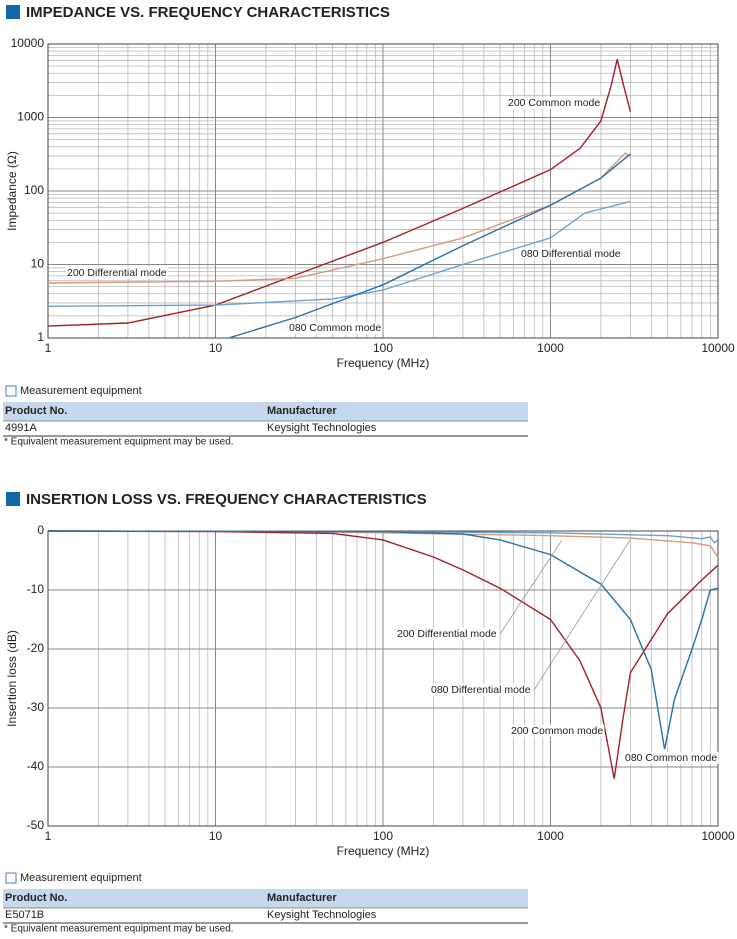 Image resolution: width=737 pixels, height=939 pixels. Describe the element at coordinates (36, 589) in the screenshot. I see `y-tick-label: -10` at that location.